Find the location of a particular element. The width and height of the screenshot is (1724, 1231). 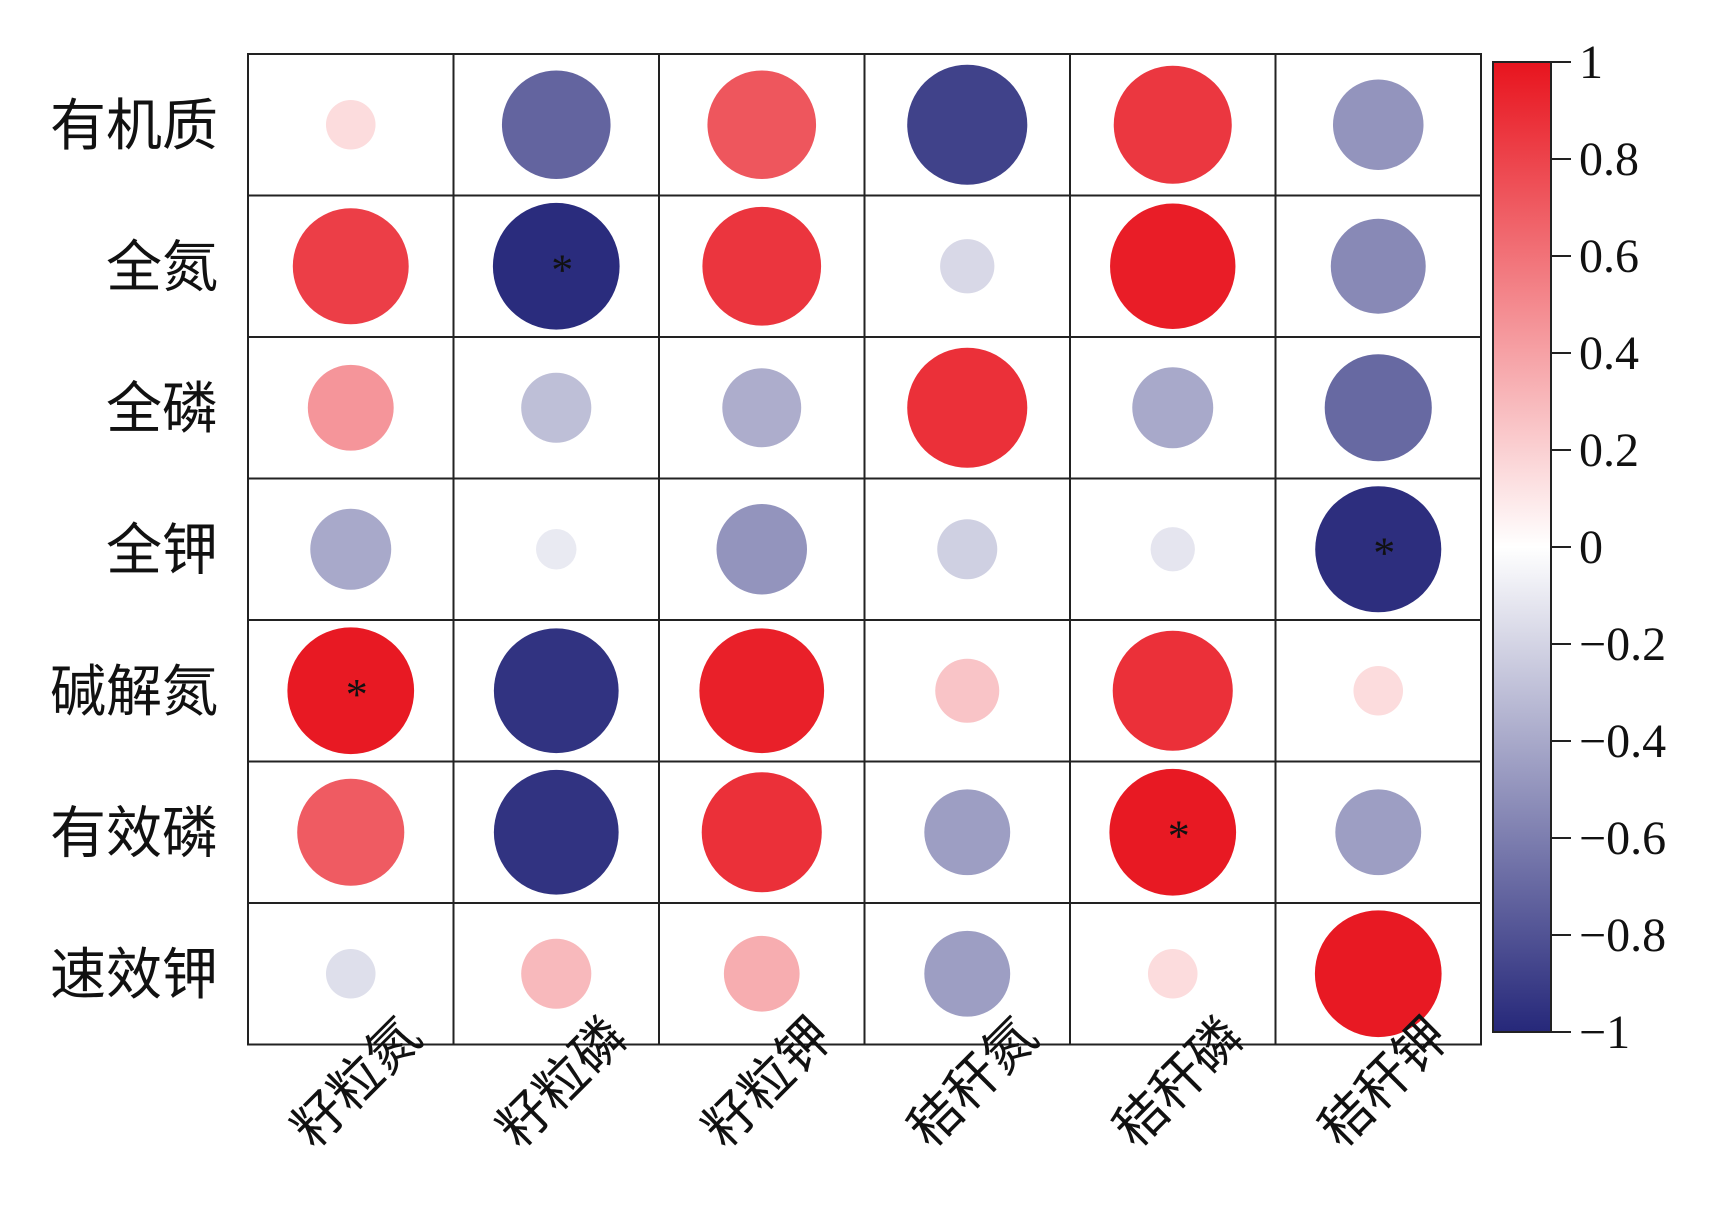

row-label: 有效磷 is located at coordinates (134, 833).